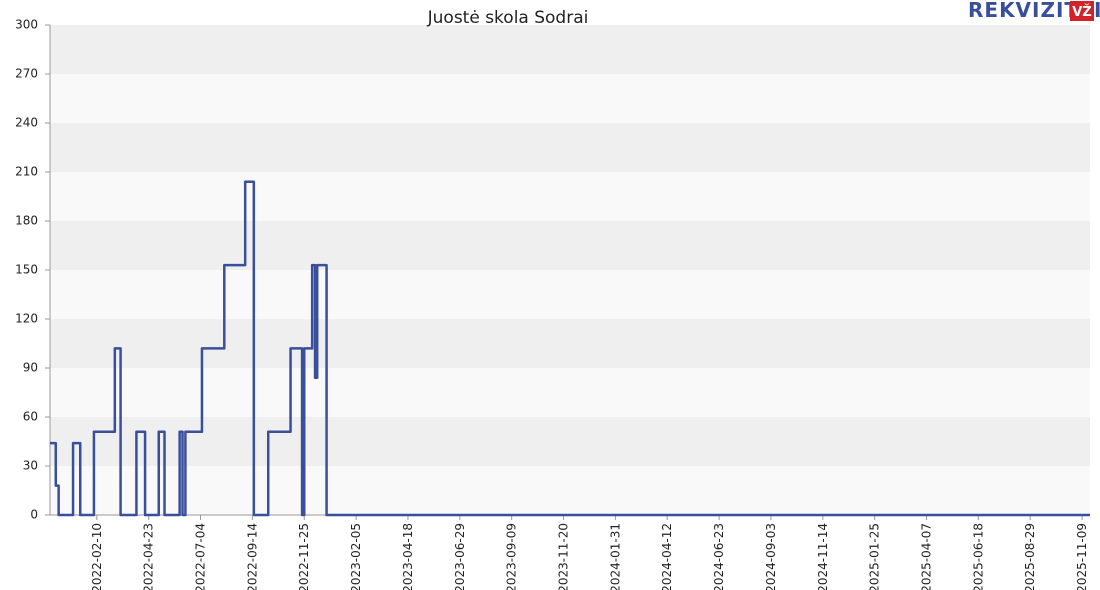 The image size is (1100, 590). I want to click on y-tick-label: 30, so click(30, 466).